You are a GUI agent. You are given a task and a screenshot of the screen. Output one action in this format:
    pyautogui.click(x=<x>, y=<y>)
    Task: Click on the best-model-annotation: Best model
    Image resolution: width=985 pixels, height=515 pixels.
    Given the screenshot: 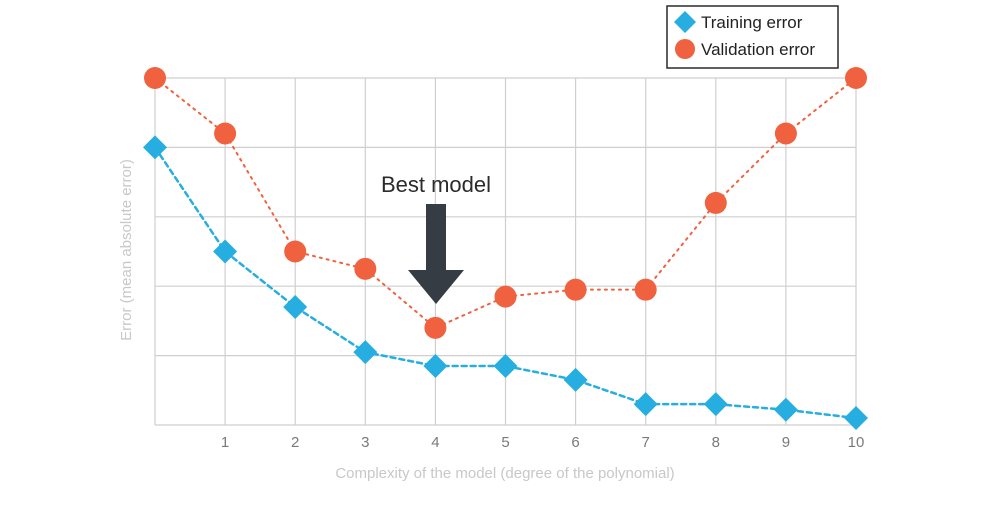 What is the action you would take?
    pyautogui.click(x=436, y=238)
    